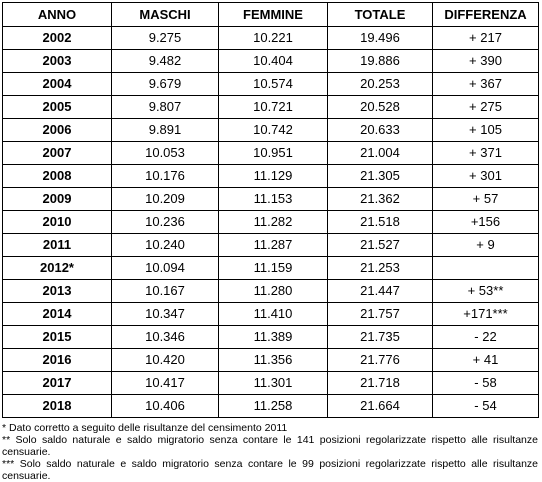  I want to click on cell-anno: 2008, so click(57, 176).